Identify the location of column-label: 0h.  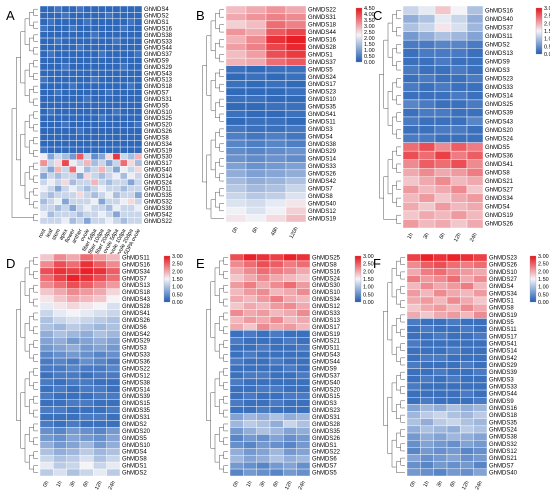
(46, 484).